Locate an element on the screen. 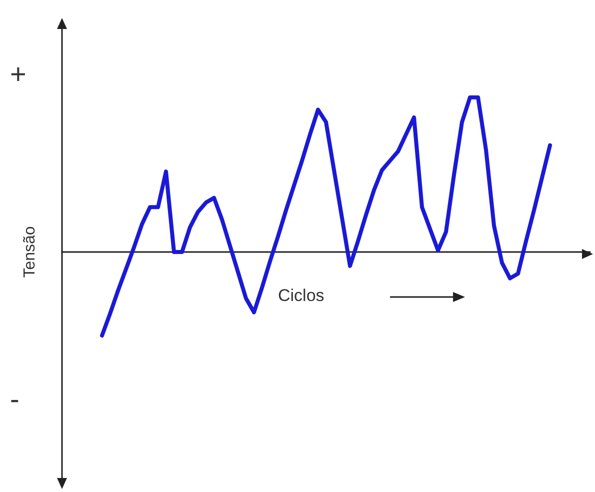 The height and width of the screenshot is (492, 595). x-axis-title: Ciclos is located at coordinates (301, 295).